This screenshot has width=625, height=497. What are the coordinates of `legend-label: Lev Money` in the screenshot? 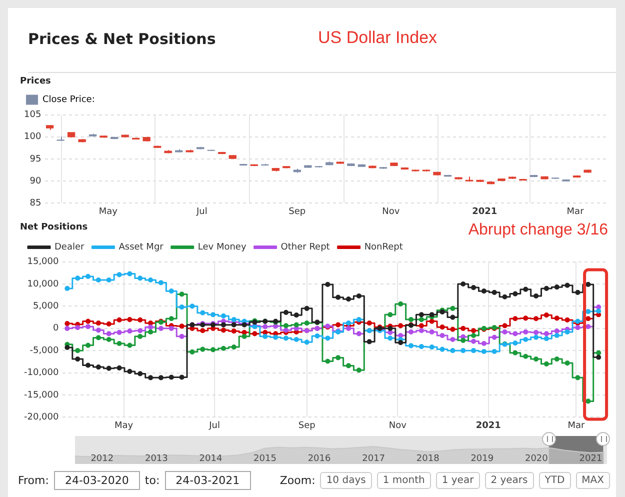 It's located at (222, 247).